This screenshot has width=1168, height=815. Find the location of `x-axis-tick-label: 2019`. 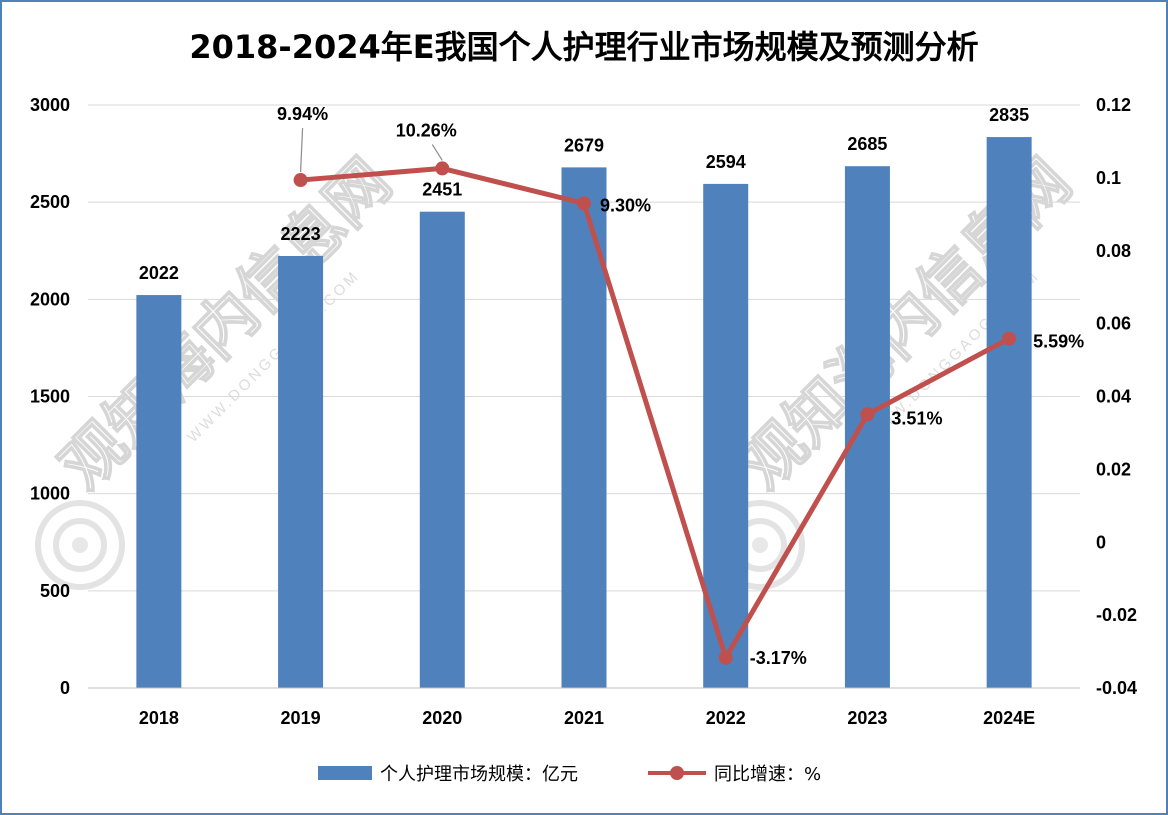

x-axis-tick-label: 2019 is located at coordinates (301, 718).